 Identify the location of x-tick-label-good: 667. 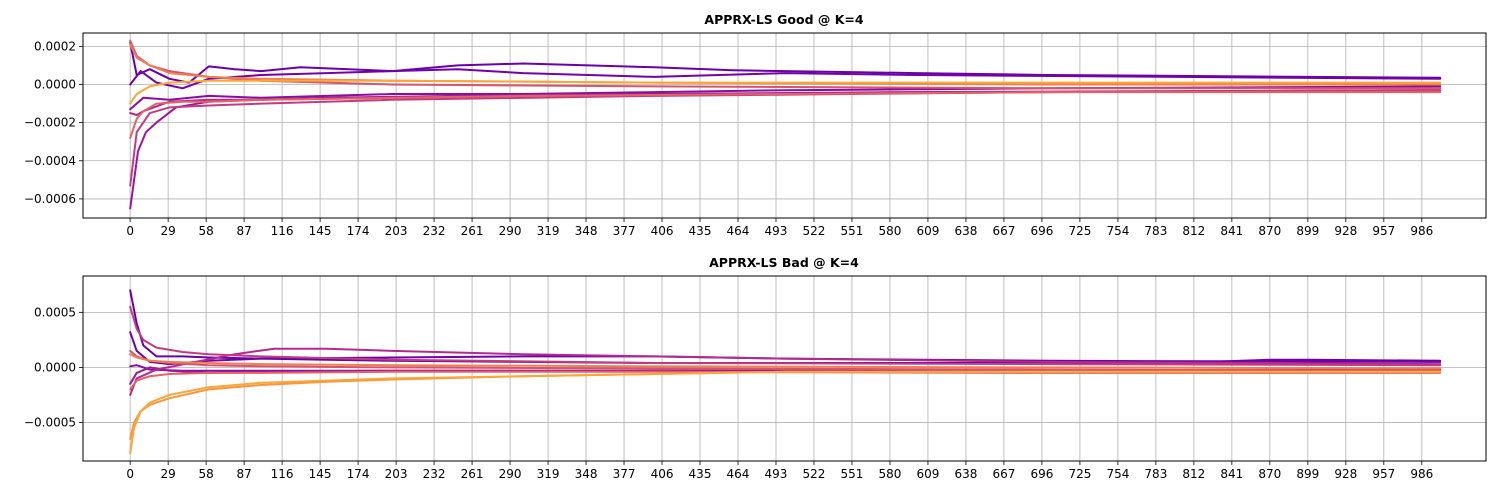
(1003, 231).